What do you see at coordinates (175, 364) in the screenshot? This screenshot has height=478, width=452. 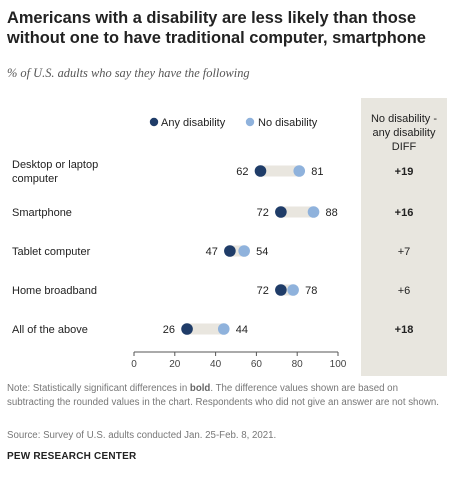 I see `x-tick-label: 20` at bounding box center [175, 364].